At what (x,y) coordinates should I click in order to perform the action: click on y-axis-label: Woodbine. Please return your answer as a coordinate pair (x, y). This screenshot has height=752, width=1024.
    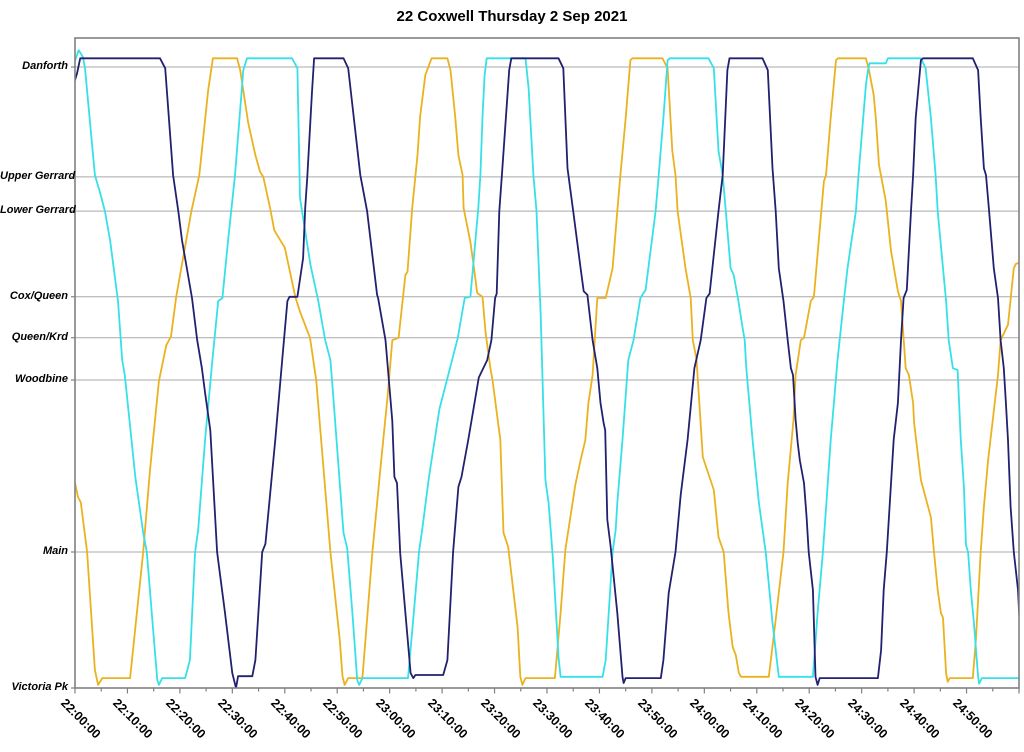
    Looking at the image, I should click on (41, 378).